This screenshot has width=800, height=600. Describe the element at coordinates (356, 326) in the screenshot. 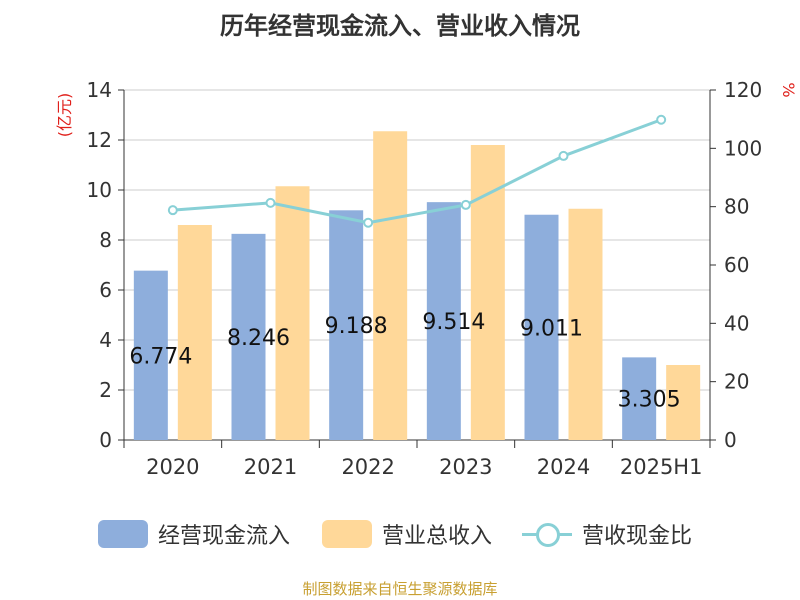

I see `data-label-cash-inflow: 9.188` at that location.